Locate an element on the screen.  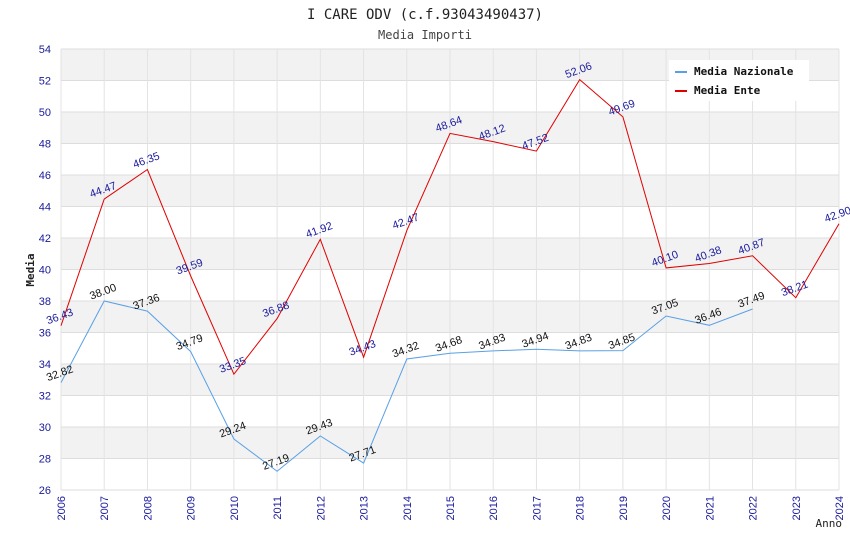
x-tick-label: 2014 is located at coordinates (408, 508).